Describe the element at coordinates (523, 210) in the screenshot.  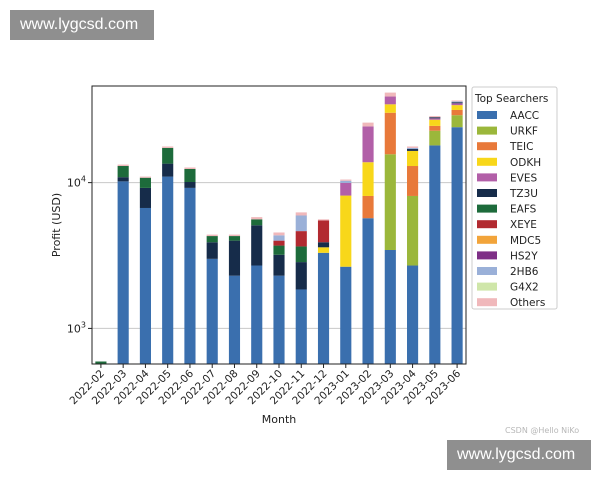
I see `legend-label-EAFS: EAFS` at that location.